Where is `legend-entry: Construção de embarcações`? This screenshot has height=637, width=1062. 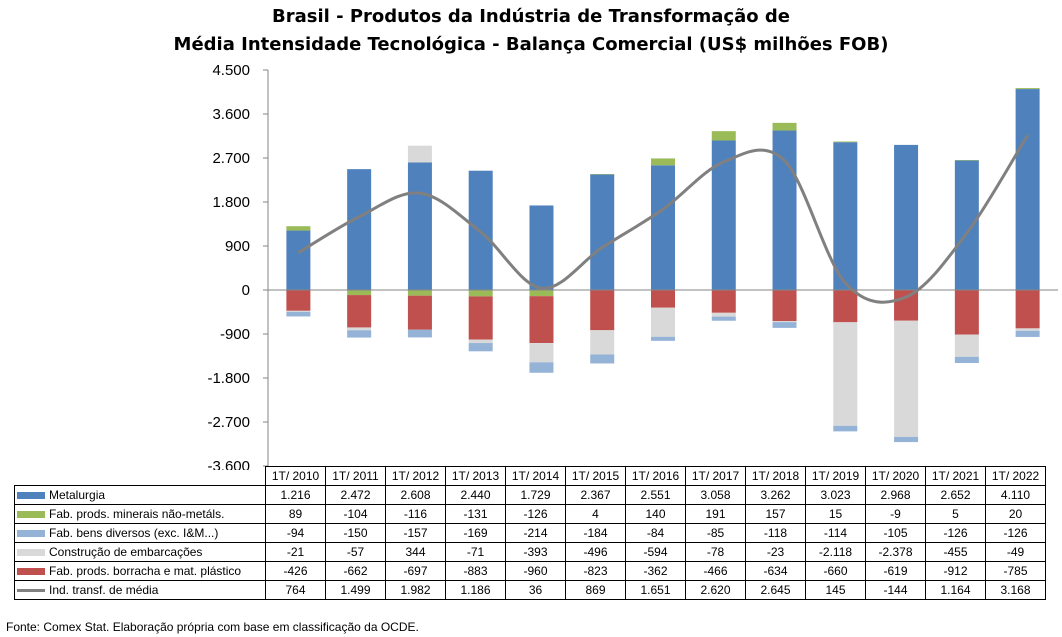
legend-entry: Construção de embarcações is located at coordinates (140, 552).